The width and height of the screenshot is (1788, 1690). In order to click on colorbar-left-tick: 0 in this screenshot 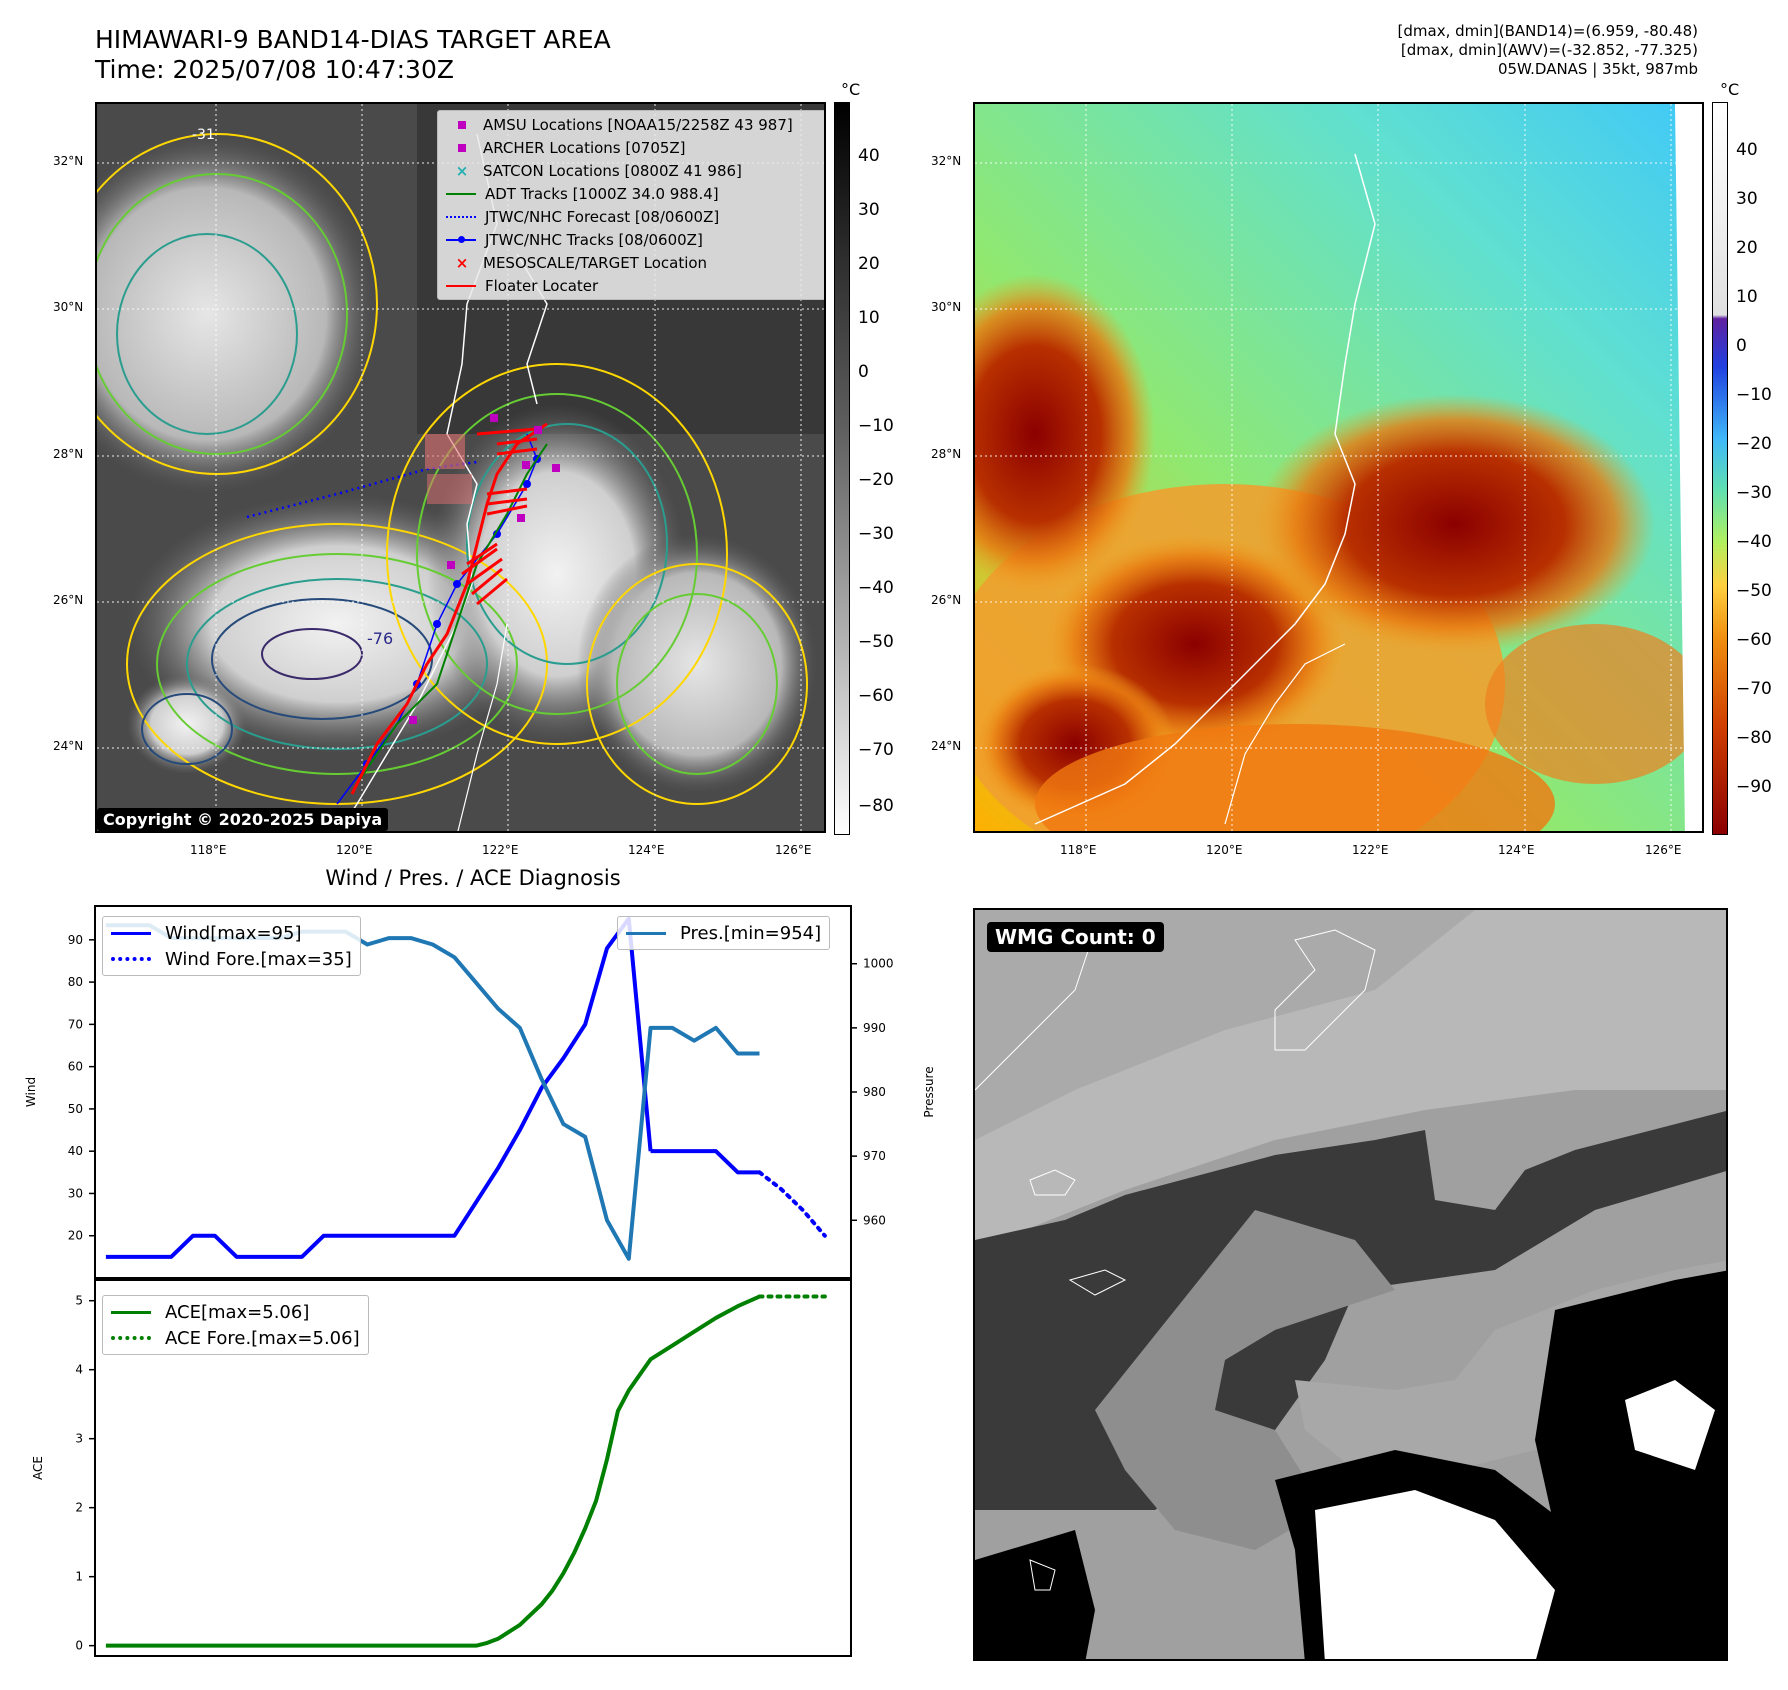, I will do `click(863, 372)`.